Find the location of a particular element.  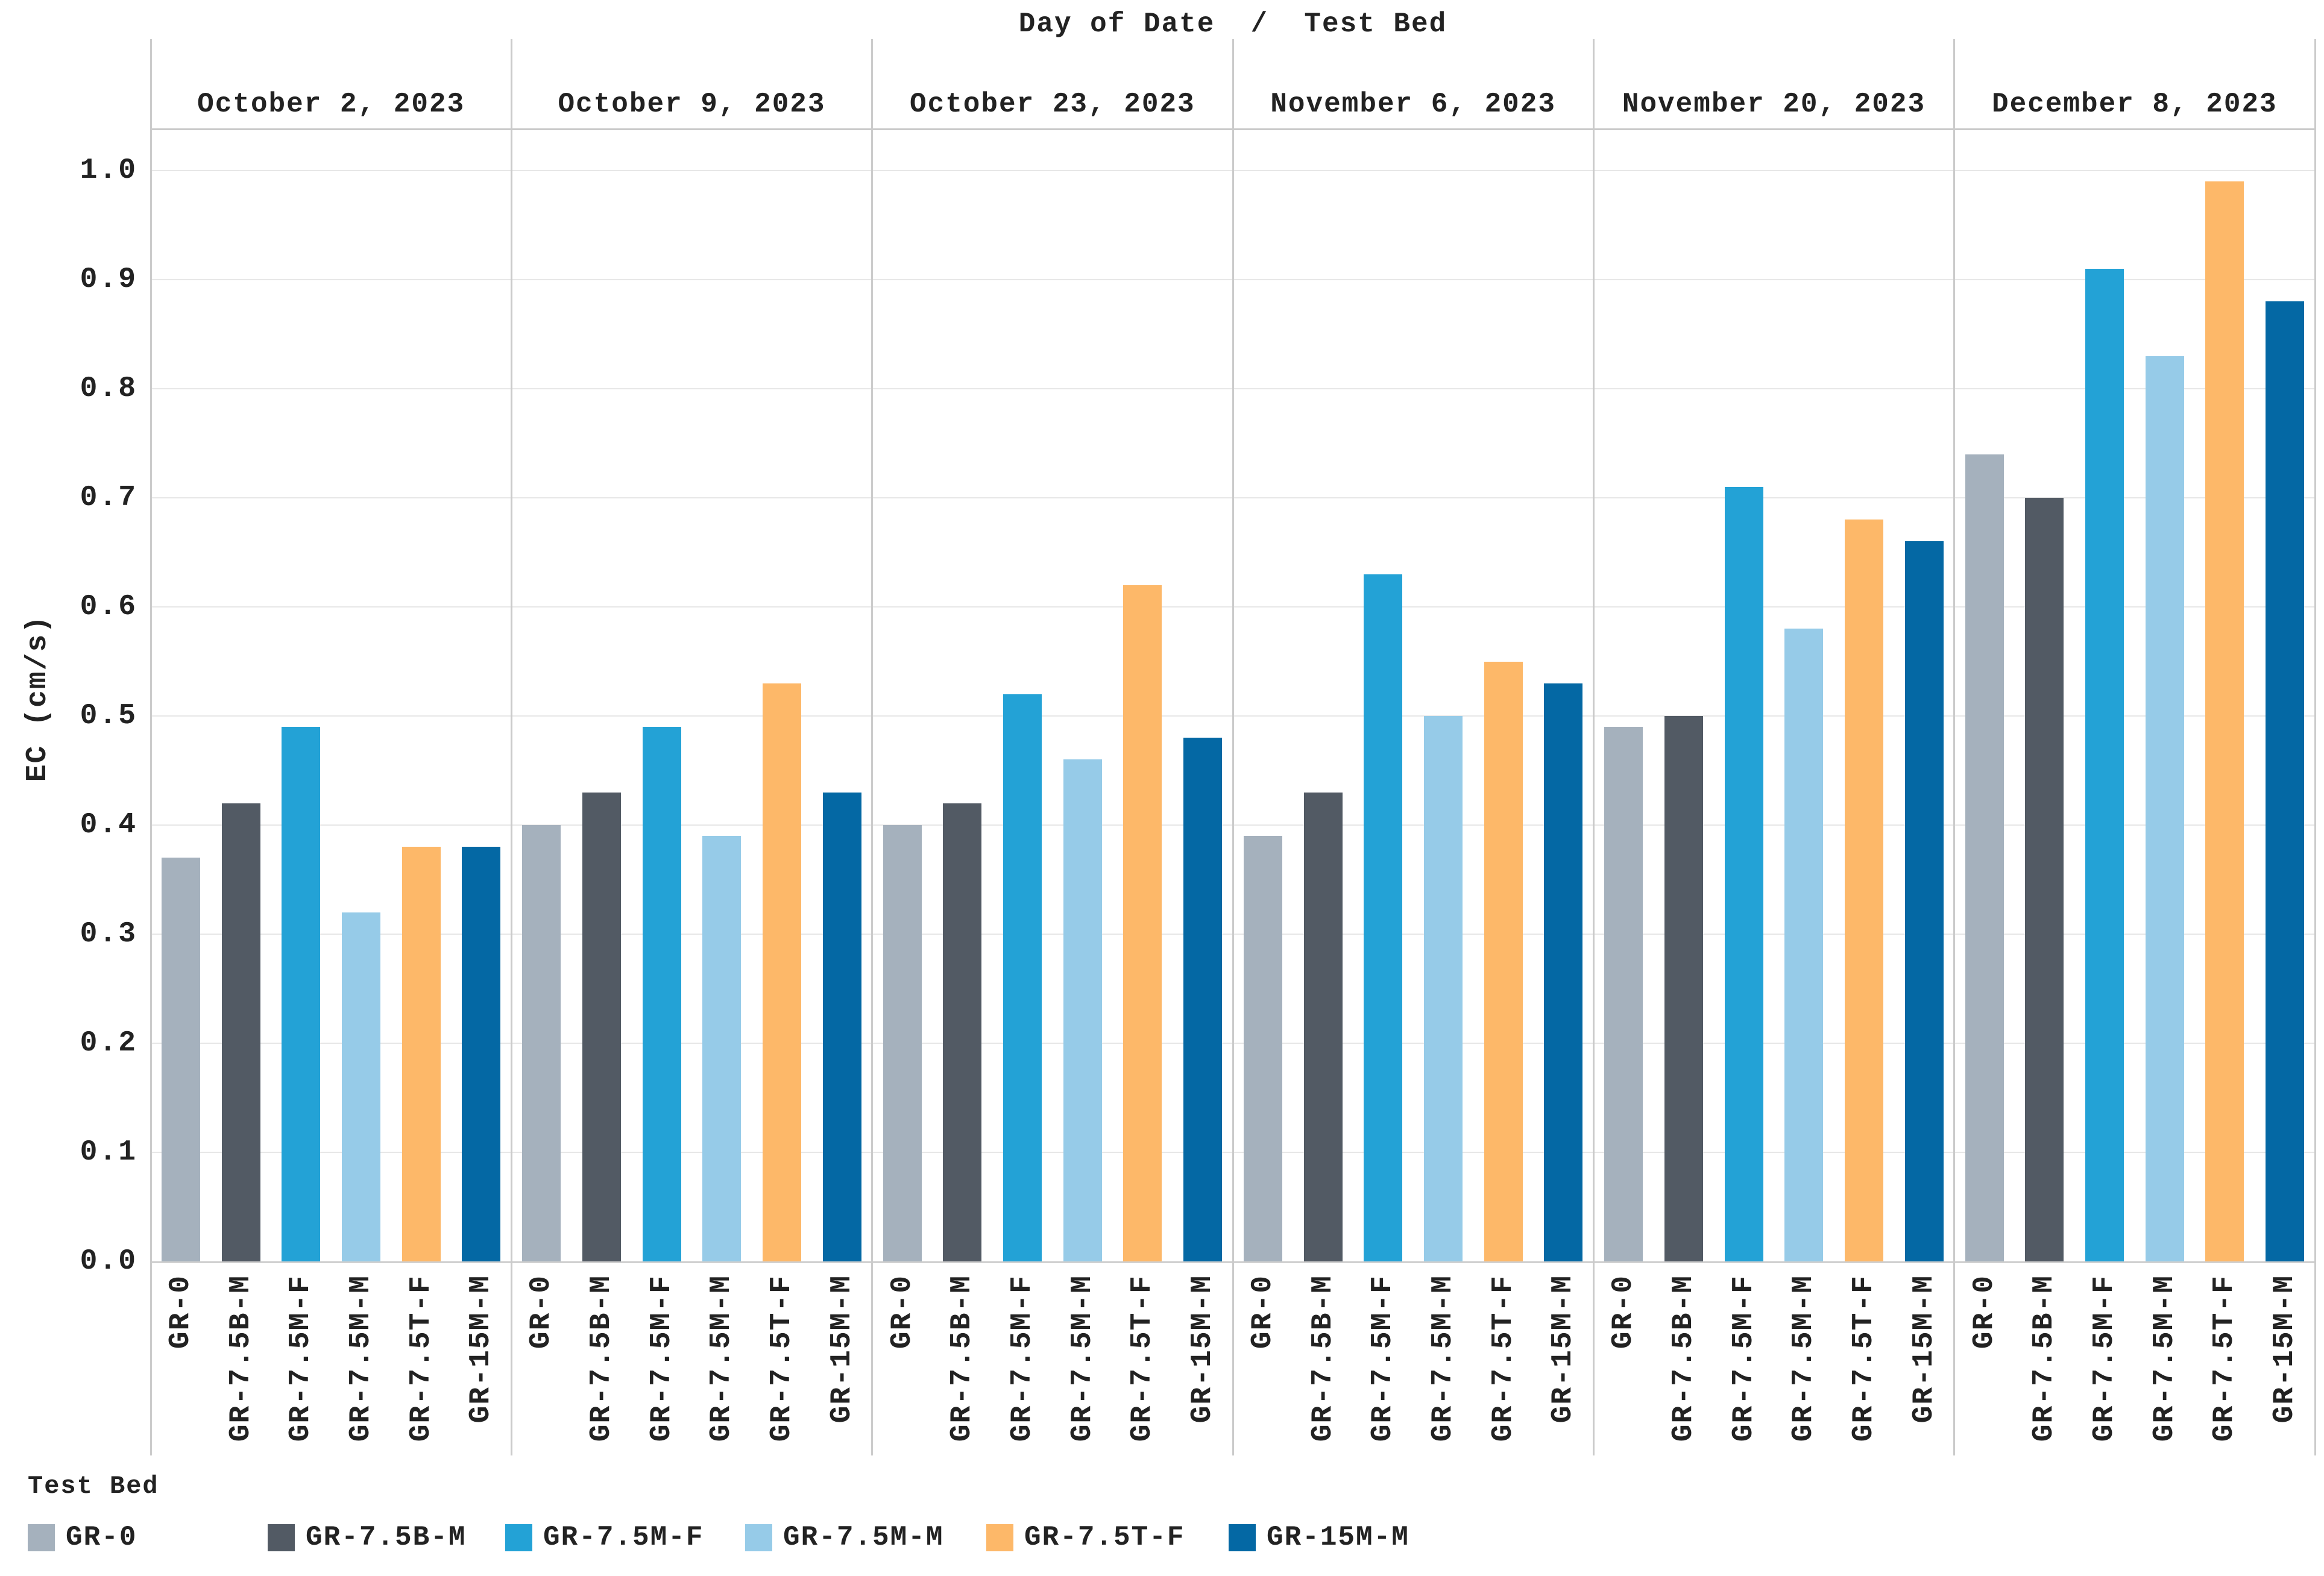

legend-item-label: GR-7.5T-F is located at coordinates (1104, 1537).